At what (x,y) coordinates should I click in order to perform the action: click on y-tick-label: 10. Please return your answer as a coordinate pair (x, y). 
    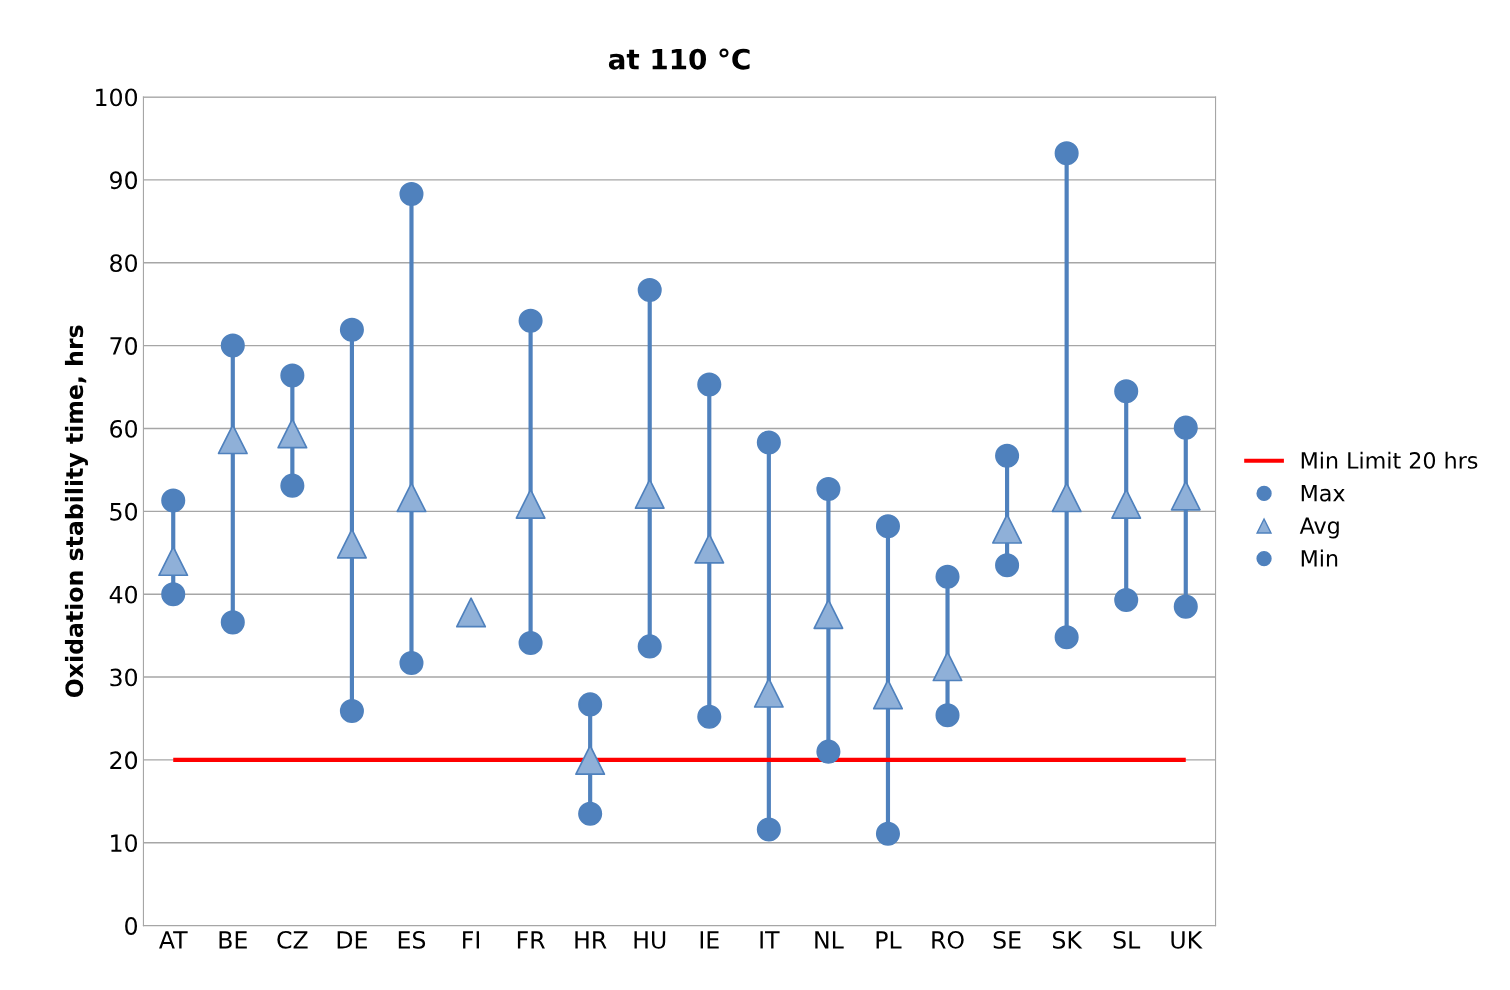
    Looking at the image, I should click on (124, 843).